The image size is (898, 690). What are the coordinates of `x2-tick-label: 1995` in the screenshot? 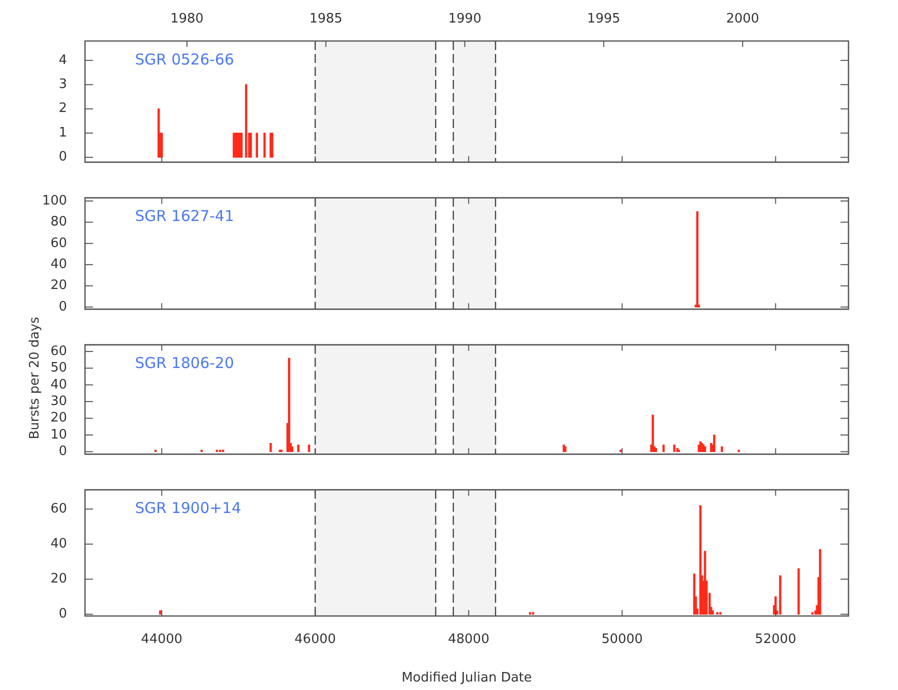 It's located at (603, 19).